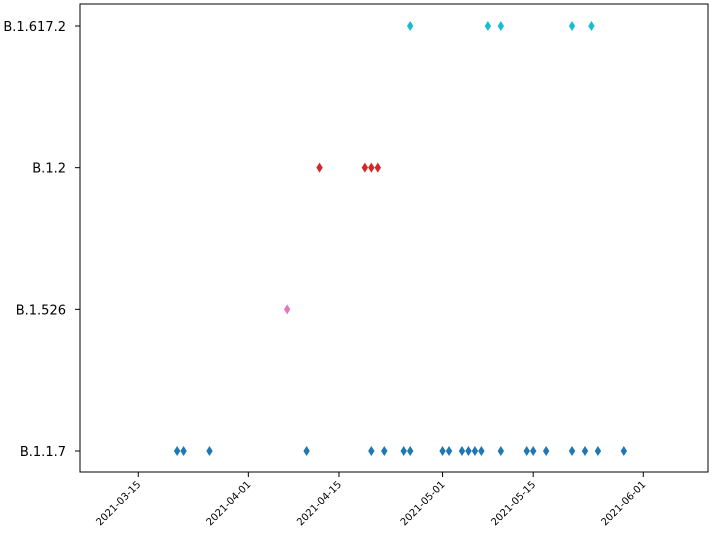 This screenshot has height=534, width=712. Describe the element at coordinates (43, 452) in the screenshot. I see `y-tick-label: B.1.1.7` at that location.